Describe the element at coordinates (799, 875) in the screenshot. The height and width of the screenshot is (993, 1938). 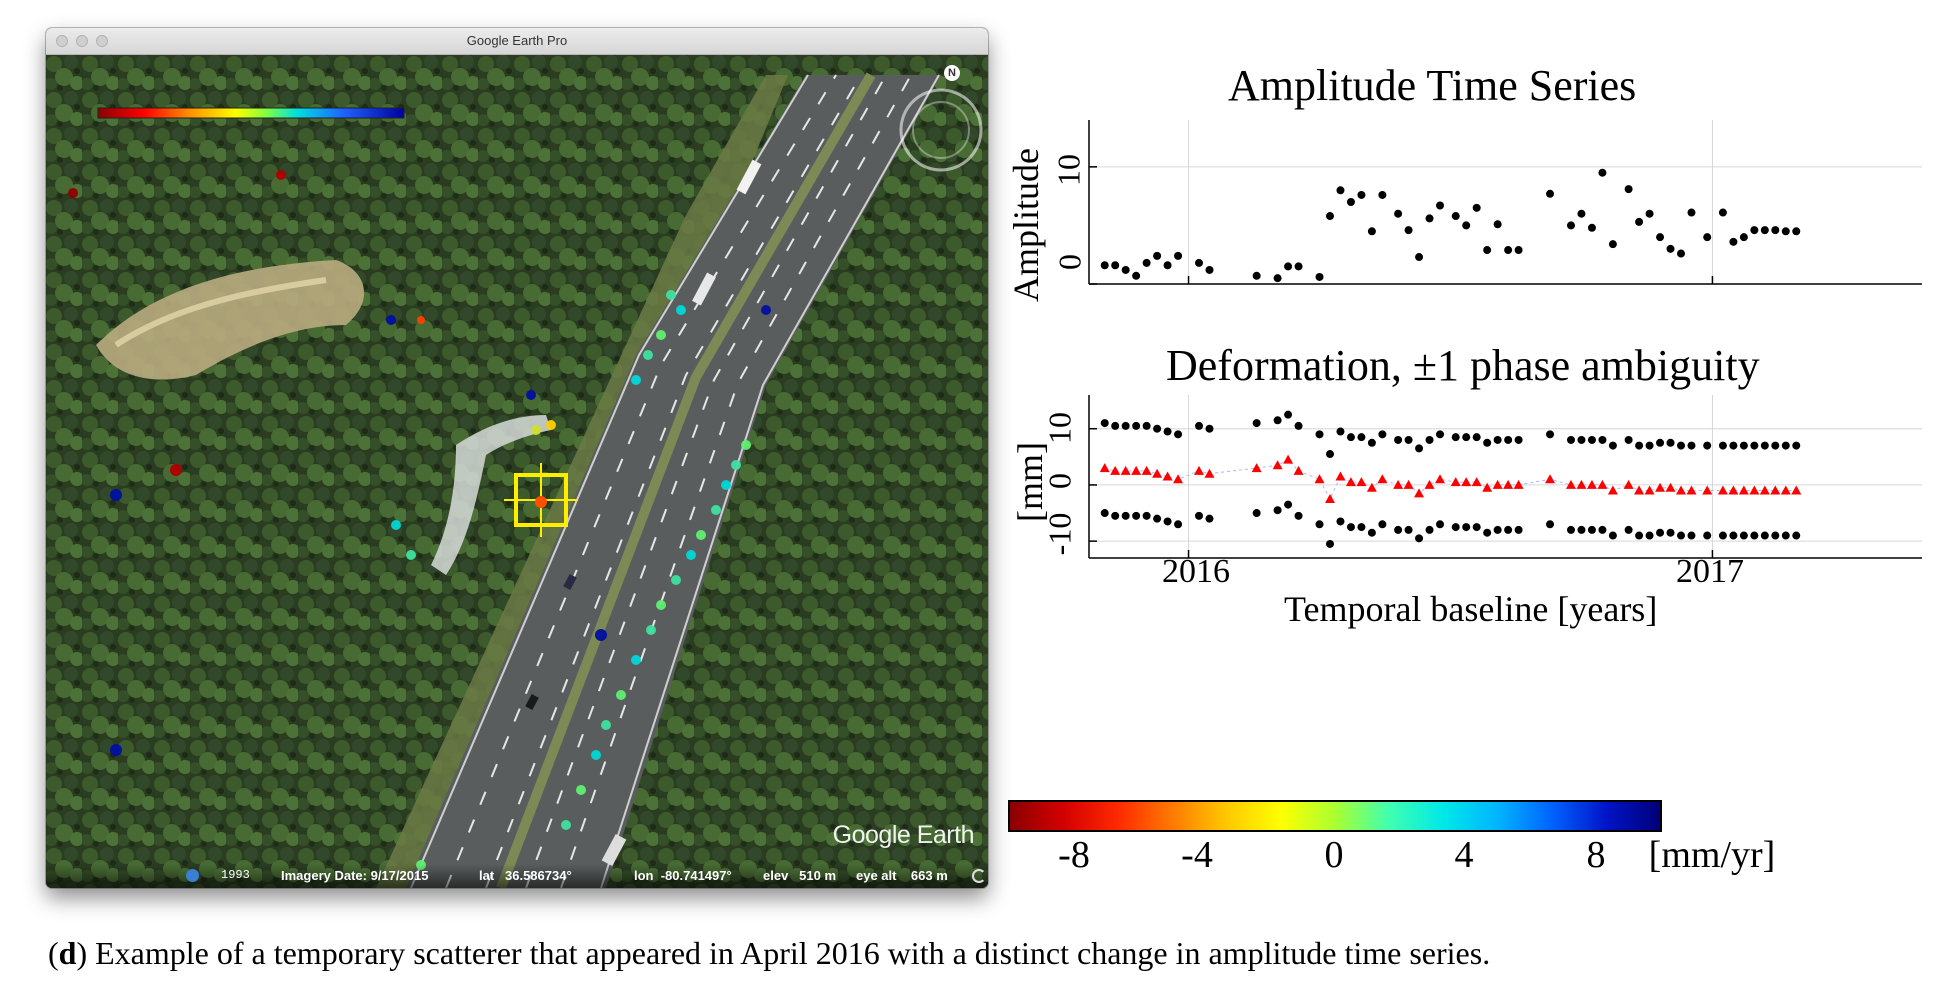
I see `elevation-readout: elev 510 m` at that location.